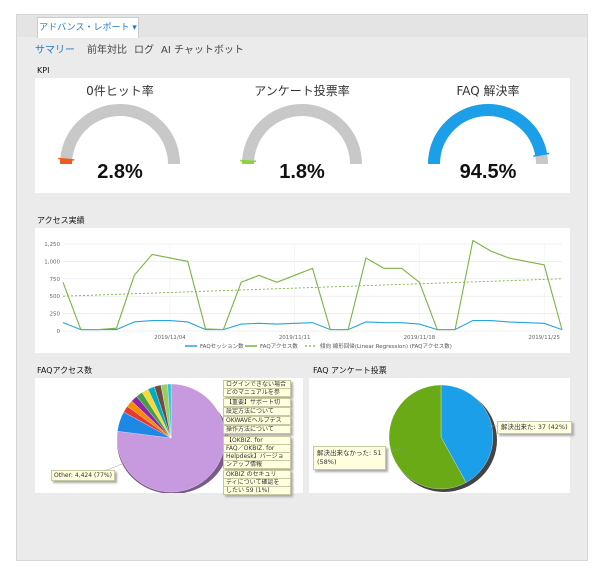 This screenshot has height=573, width=601. I want to click on gauge-title-zero-hit: 0件ヒット率, so click(120, 91).